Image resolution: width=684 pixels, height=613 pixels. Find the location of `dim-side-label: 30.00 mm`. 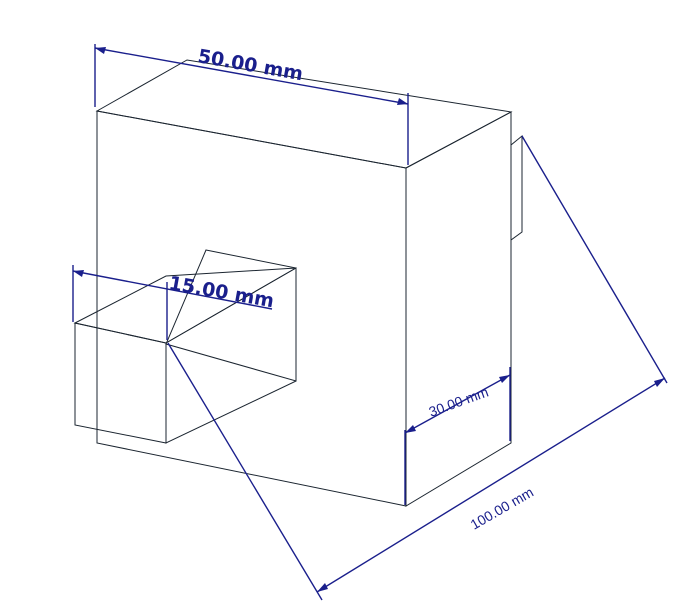

dim-side-label: 30.00 mm is located at coordinates (459, 401).